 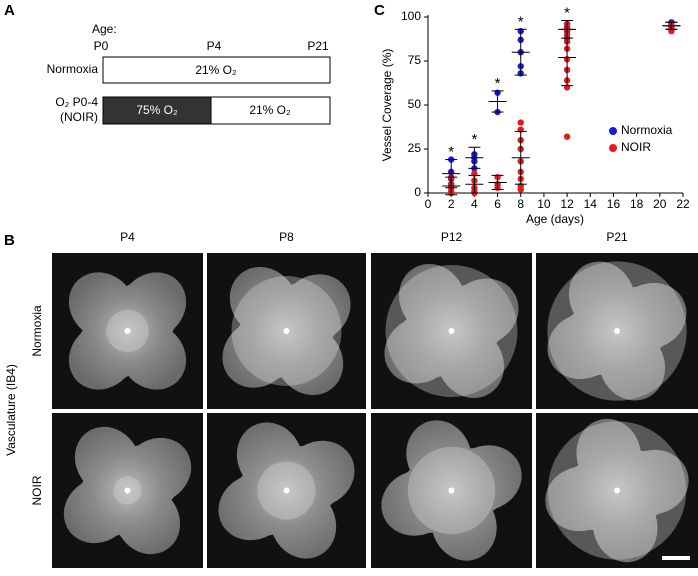 What do you see at coordinates (591, 204) in the screenshot?
I see `x-tick-label: 14` at bounding box center [591, 204].